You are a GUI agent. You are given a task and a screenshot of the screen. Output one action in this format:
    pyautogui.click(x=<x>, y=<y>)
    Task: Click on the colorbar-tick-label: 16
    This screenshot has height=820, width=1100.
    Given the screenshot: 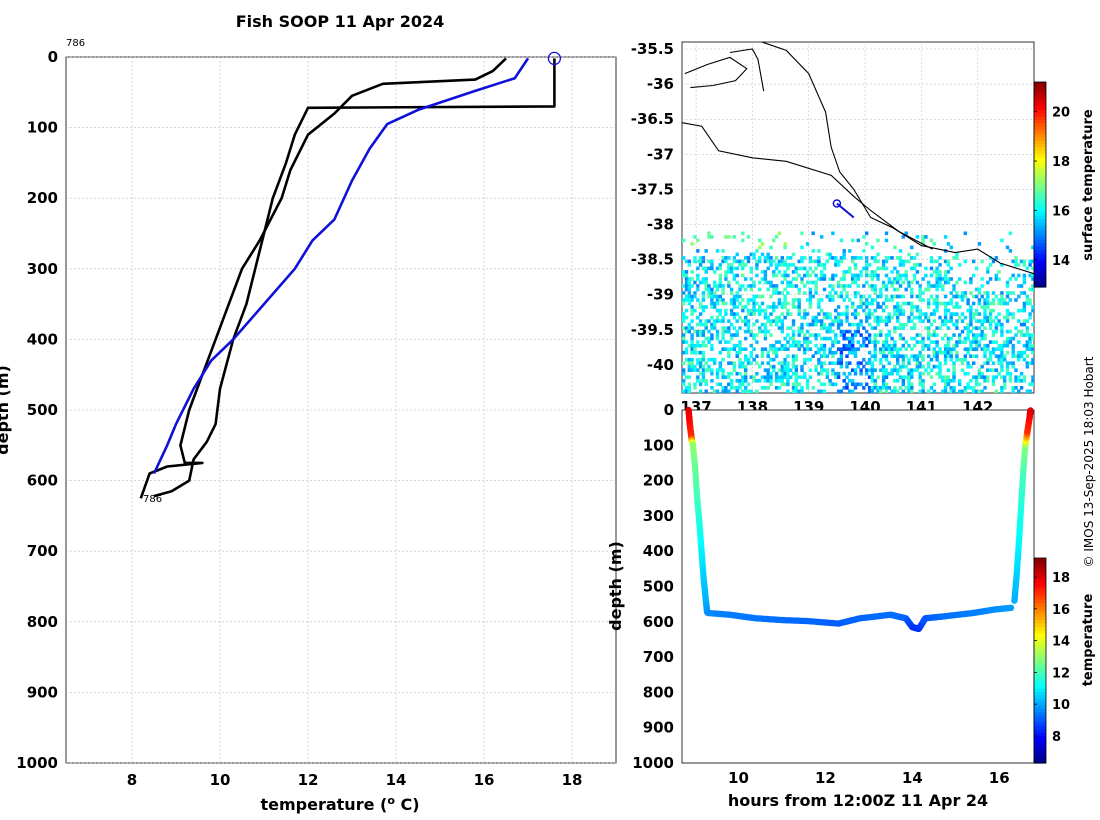 What is the action you would take?
    pyautogui.click(x=1061, y=610)
    